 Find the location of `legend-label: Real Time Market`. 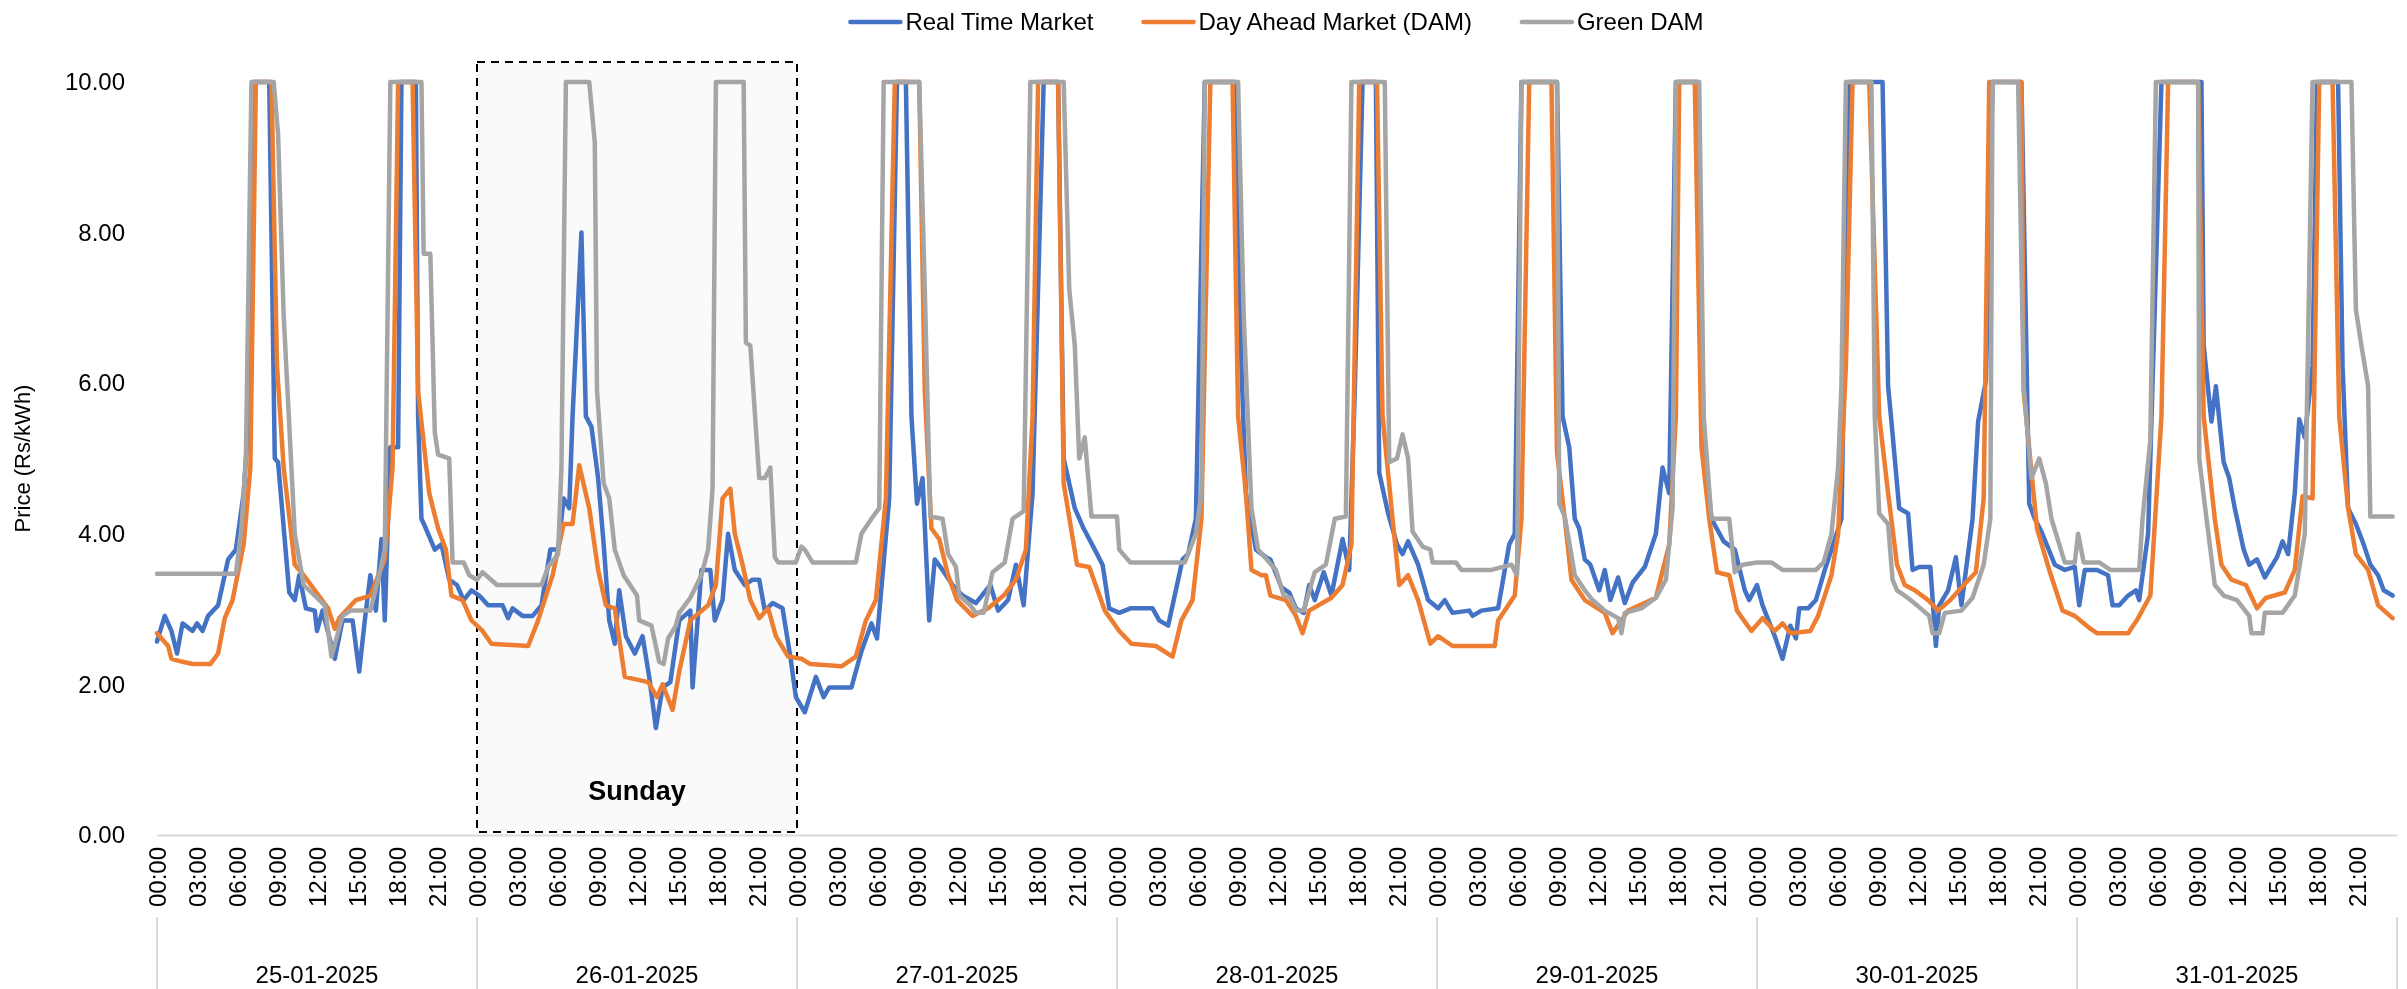

legend-label: Real Time Market is located at coordinates (999, 21).